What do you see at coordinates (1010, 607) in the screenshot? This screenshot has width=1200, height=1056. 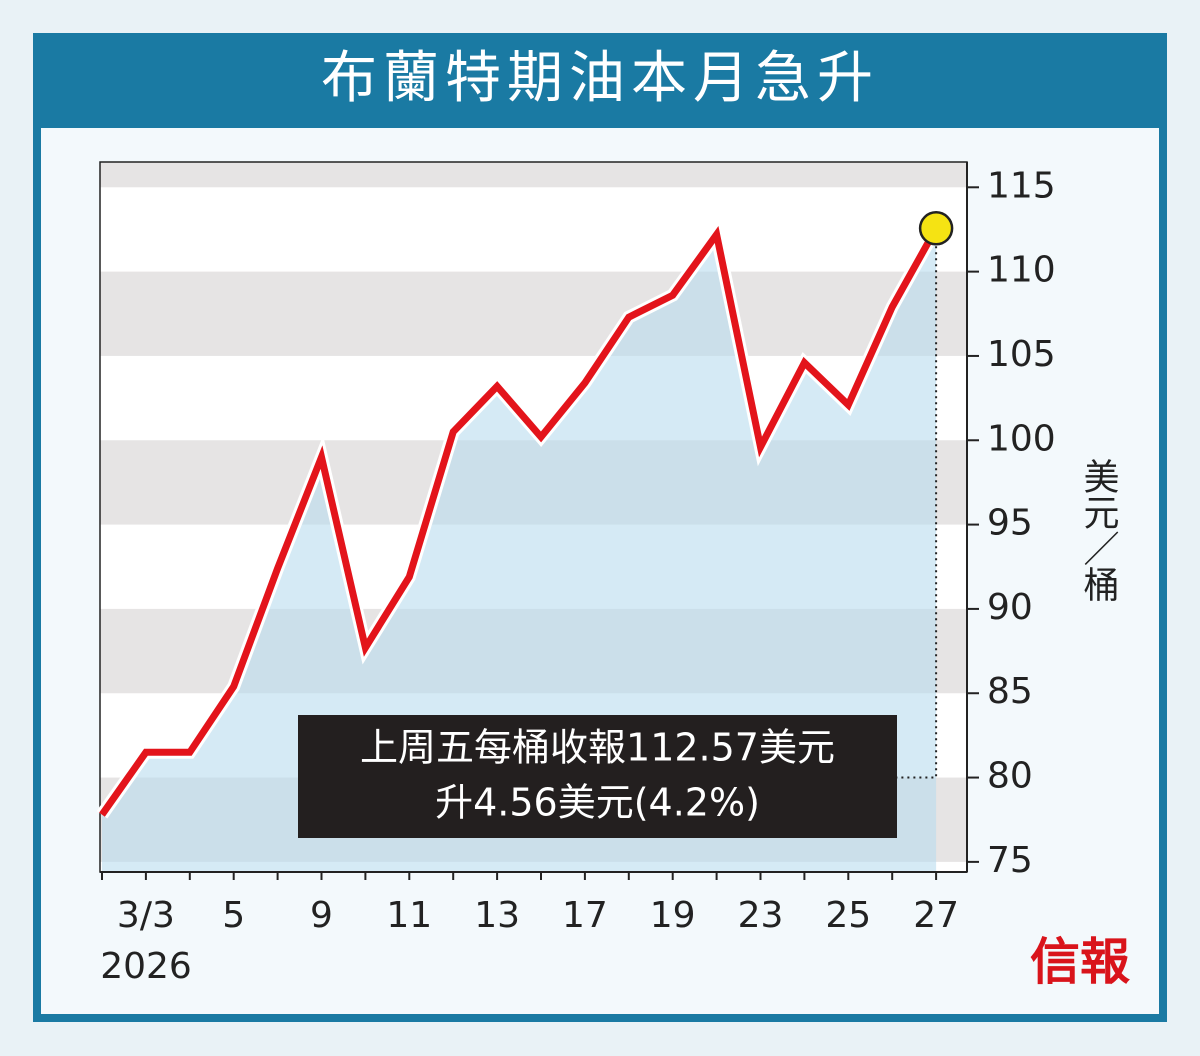 I see `y-tick-label: 90` at bounding box center [1010, 607].